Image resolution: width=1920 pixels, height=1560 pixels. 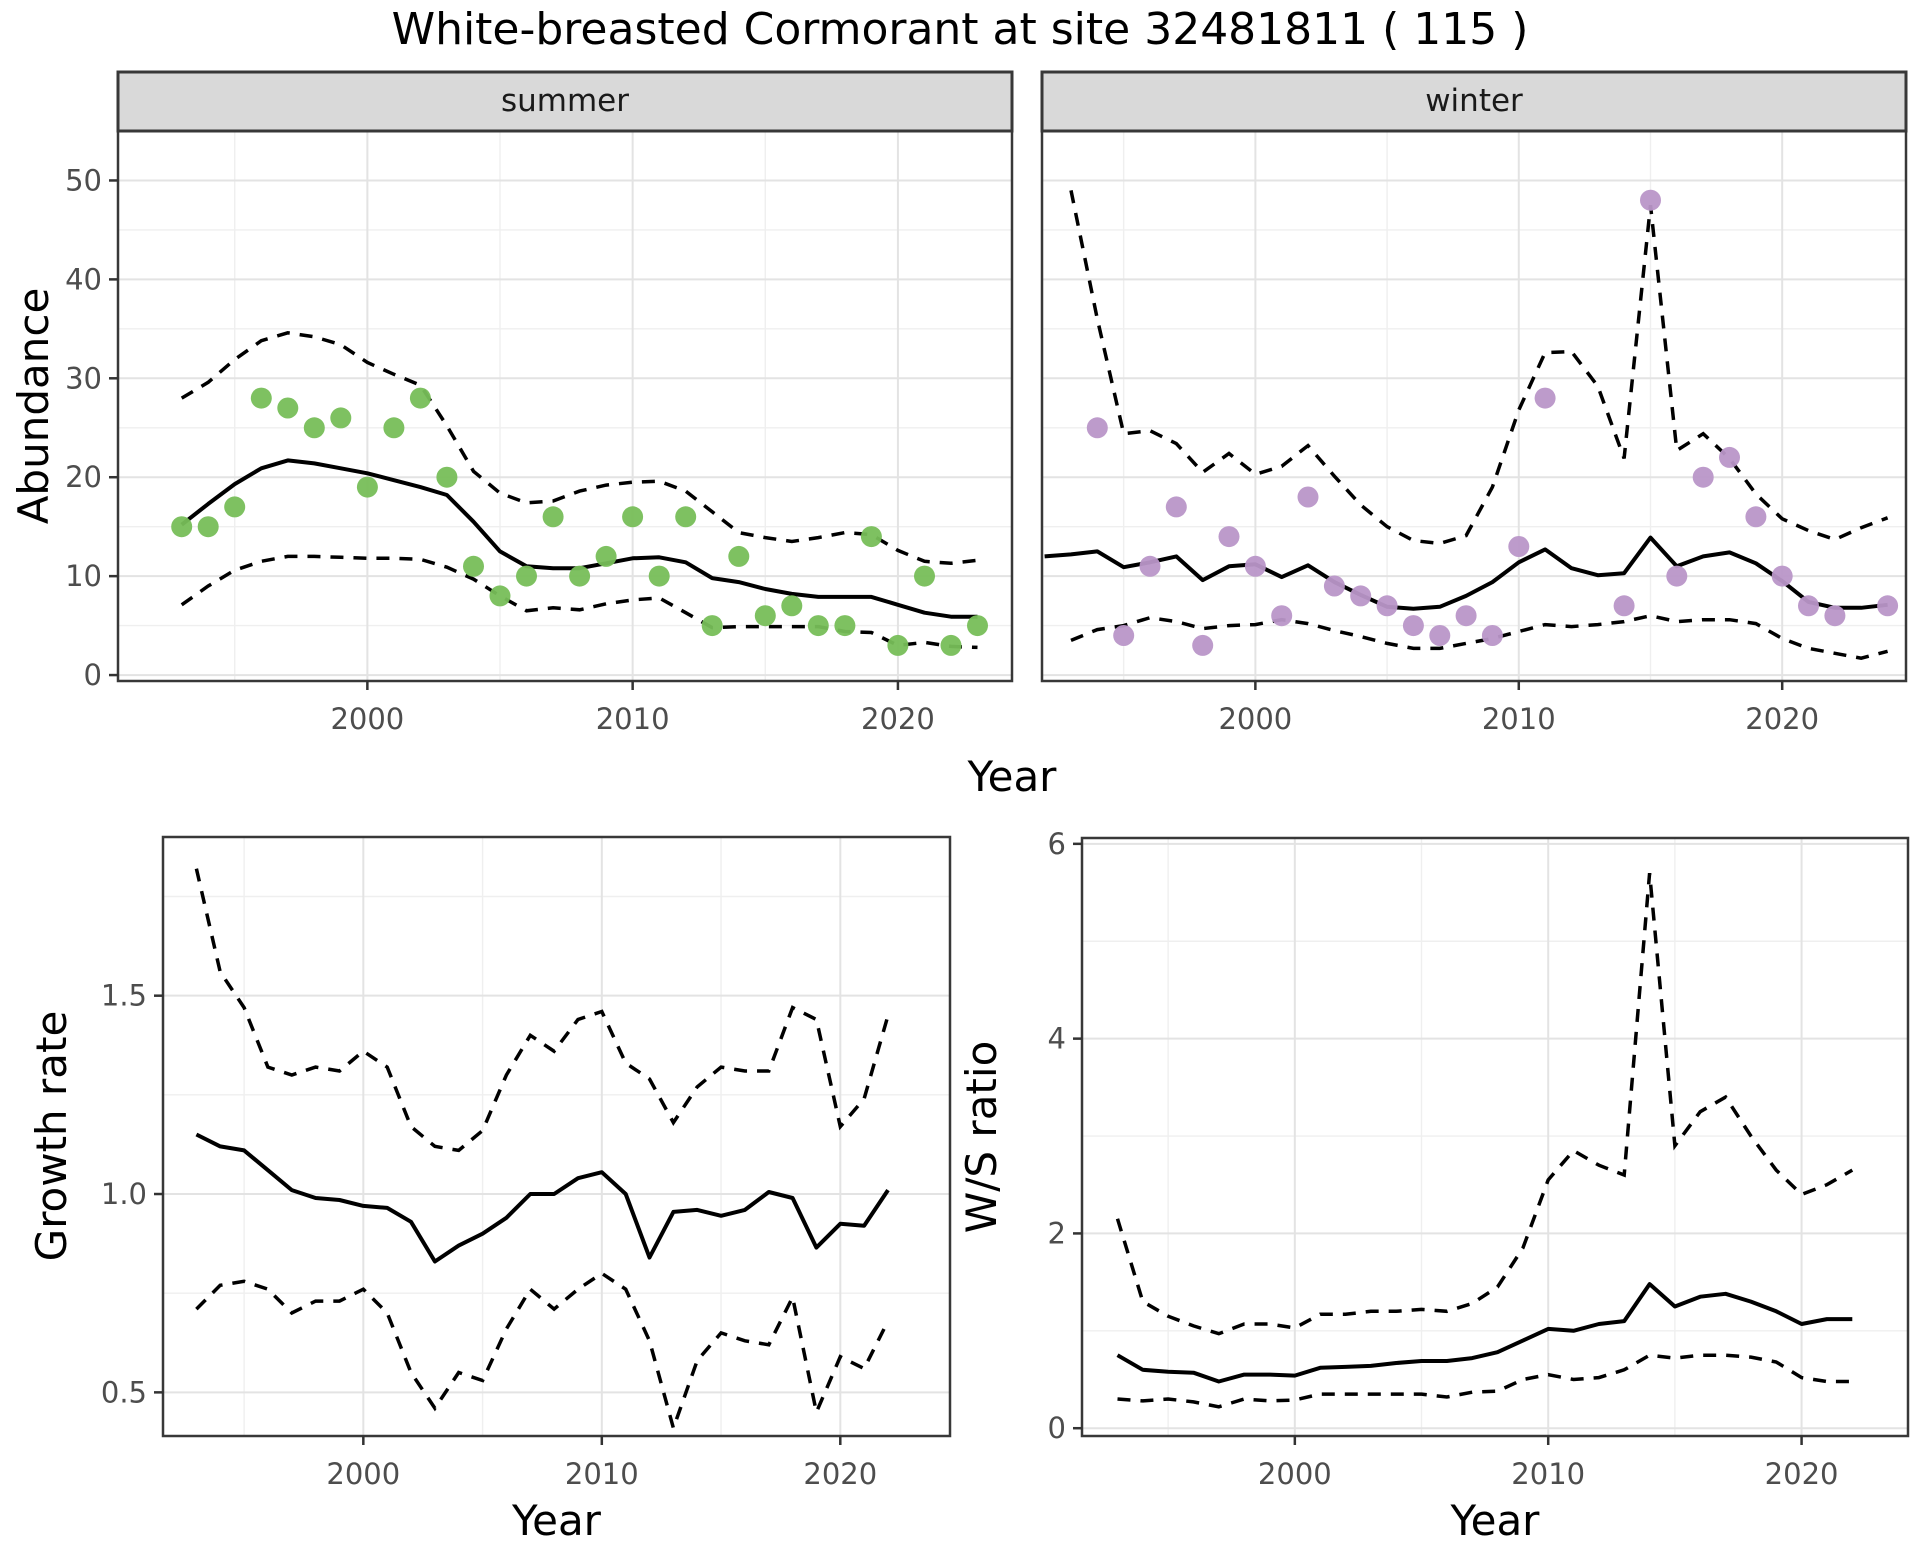 What do you see at coordinates (542, 1010) in the screenshot?
I see `growth_rate-upper-ci-dashed-line` at bounding box center [542, 1010].